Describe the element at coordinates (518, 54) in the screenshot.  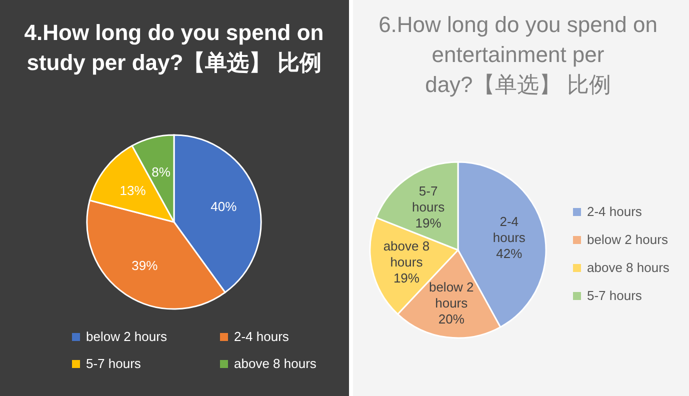
I see `chart-title: 6.How long do you spend on entertainment per day?【单选】 比例` at that location.